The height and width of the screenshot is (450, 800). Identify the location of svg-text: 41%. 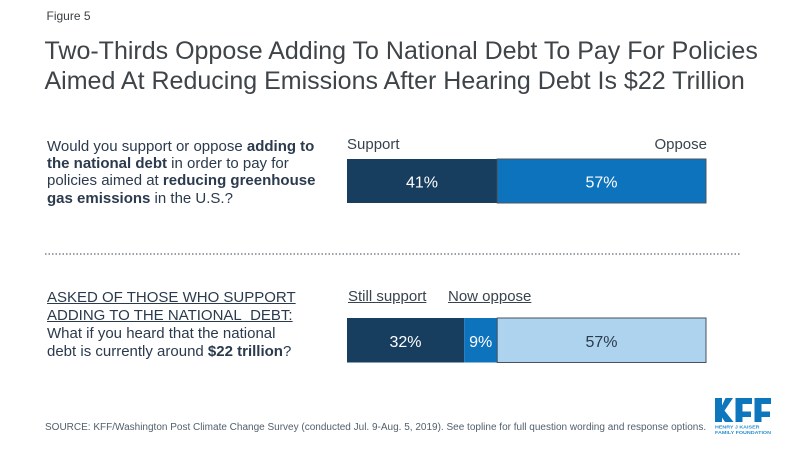
(422, 182).